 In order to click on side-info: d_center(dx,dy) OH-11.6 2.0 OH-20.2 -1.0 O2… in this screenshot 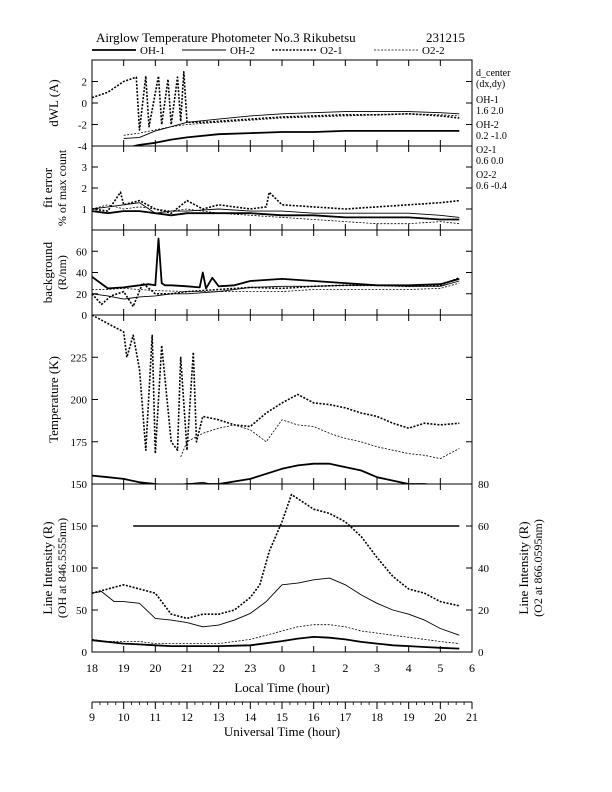, I will do `click(493, 130)`.